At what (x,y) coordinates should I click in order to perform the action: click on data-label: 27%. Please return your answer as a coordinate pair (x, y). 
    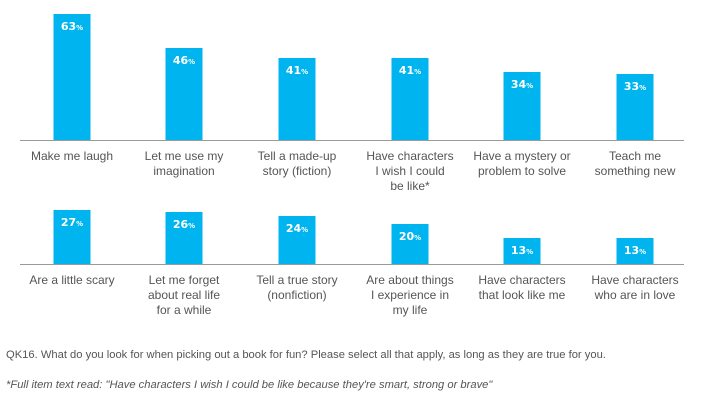
    Looking at the image, I should click on (72, 222).